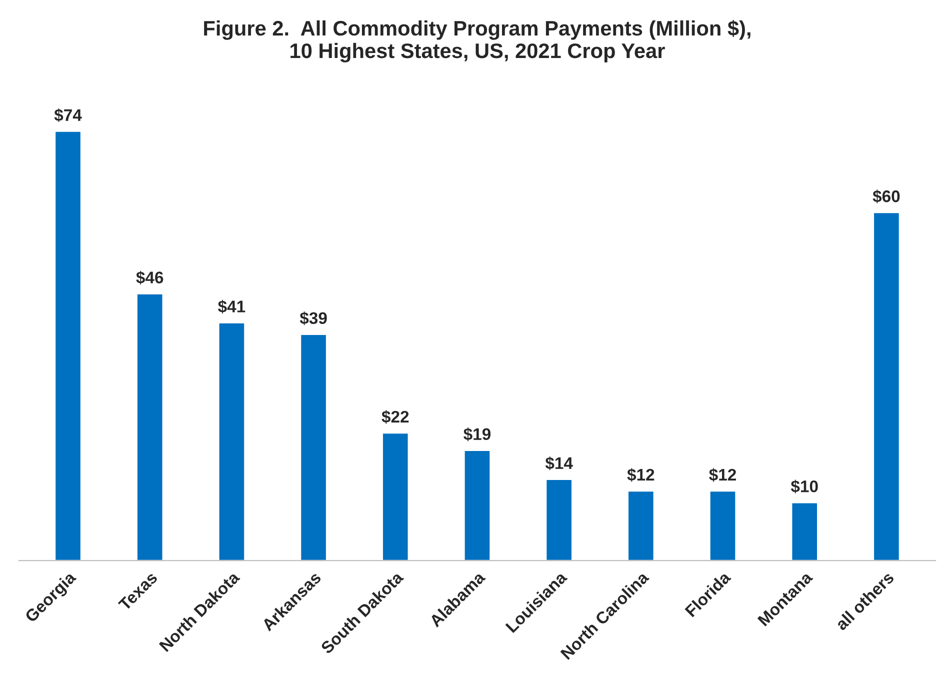 Image resolution: width=945 pixels, height=692 pixels. What do you see at coordinates (886, 197) in the screenshot?
I see `data-label: $60` at bounding box center [886, 197].